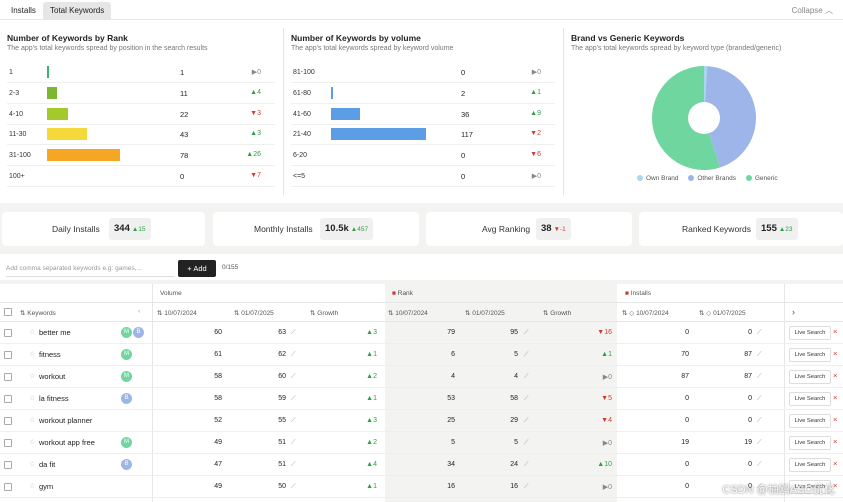 This screenshot has width=843, height=502. I want to click on rank-old: 53, so click(451, 398).